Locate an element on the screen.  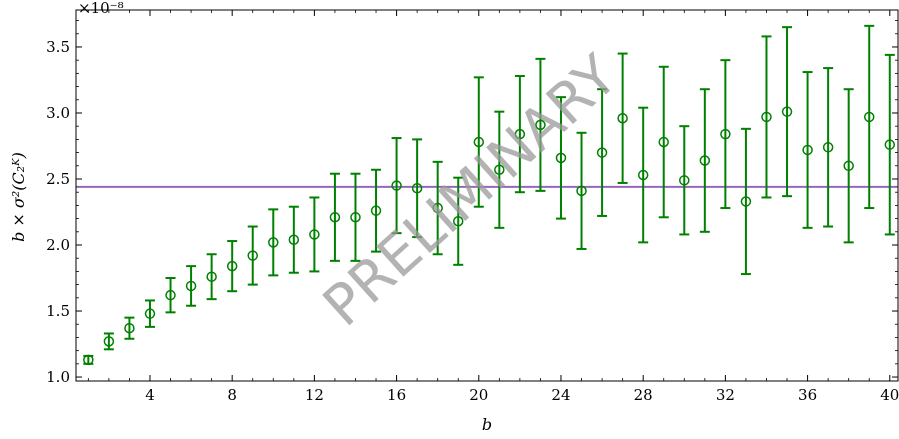
x-tick-label: 12 is located at coordinates (314, 395).